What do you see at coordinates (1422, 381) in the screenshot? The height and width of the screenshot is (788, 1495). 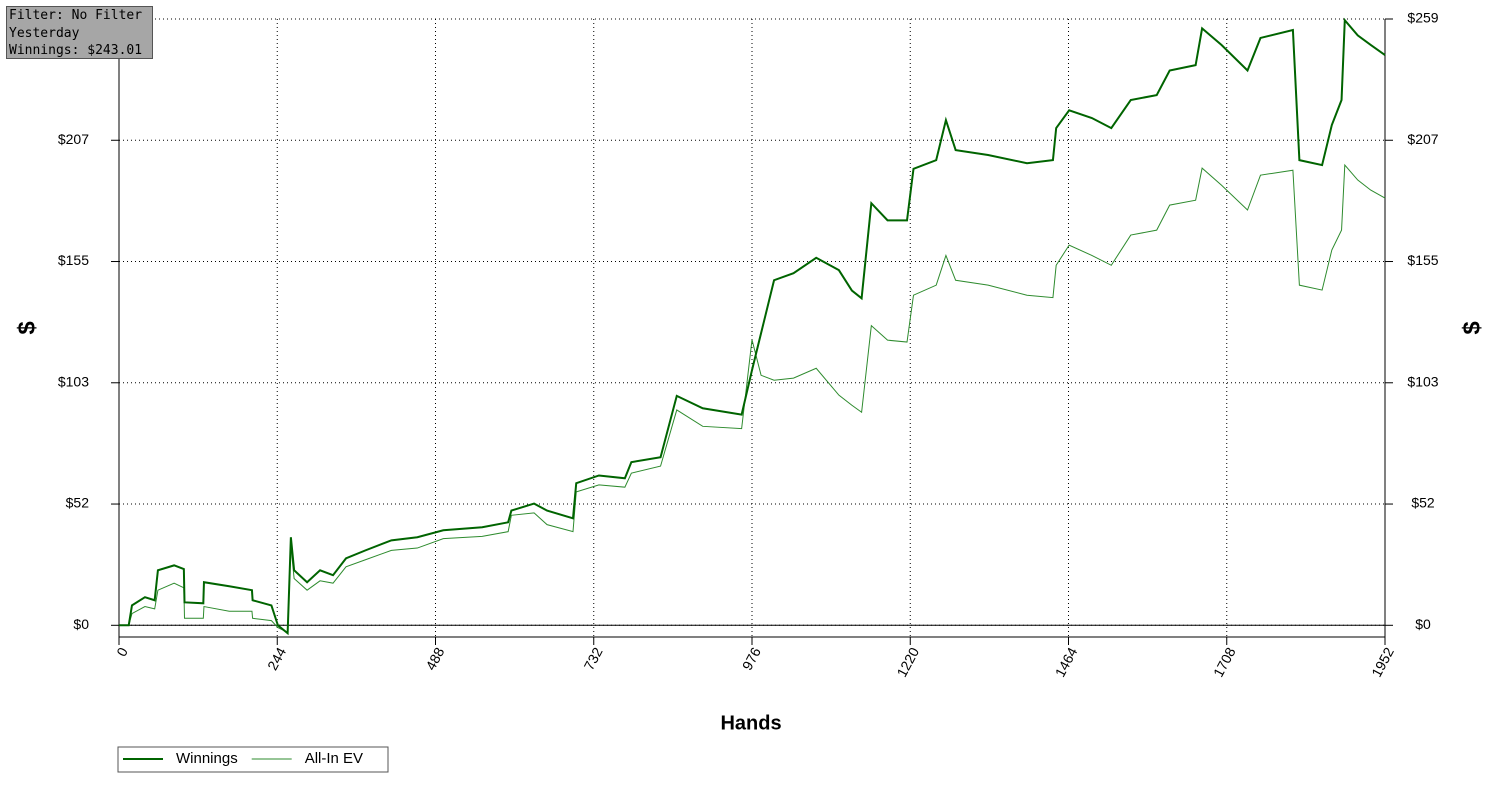 I see `y2-tick-label: $103` at bounding box center [1422, 381].